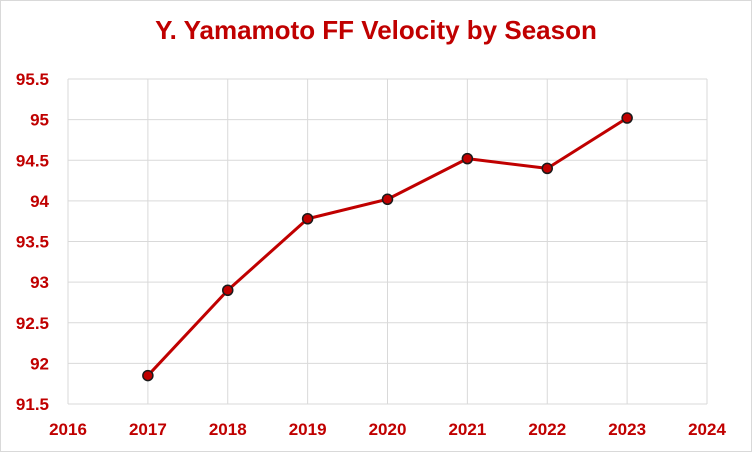 This screenshot has height=452, width=752. Describe the element at coordinates (467, 429) in the screenshot. I see `x-tick-label: 2021` at that location.